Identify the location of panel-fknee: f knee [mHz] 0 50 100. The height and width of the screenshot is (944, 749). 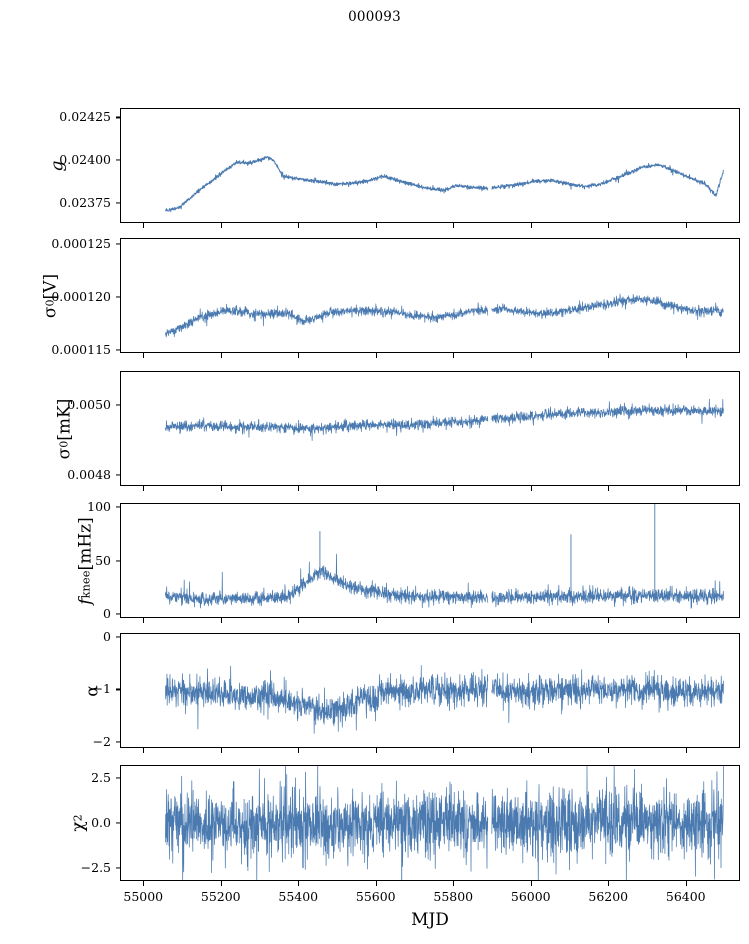
(407, 561).